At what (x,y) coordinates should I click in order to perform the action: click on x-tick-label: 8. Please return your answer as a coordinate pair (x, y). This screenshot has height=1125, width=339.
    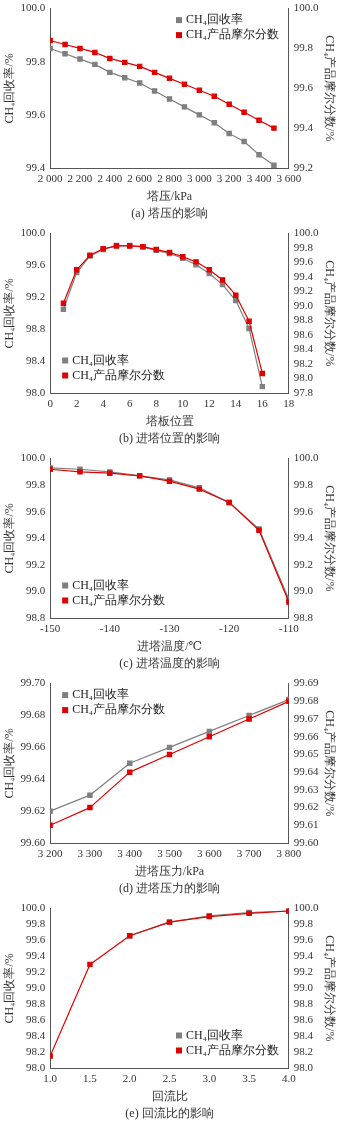
    Looking at the image, I should click on (156, 403).